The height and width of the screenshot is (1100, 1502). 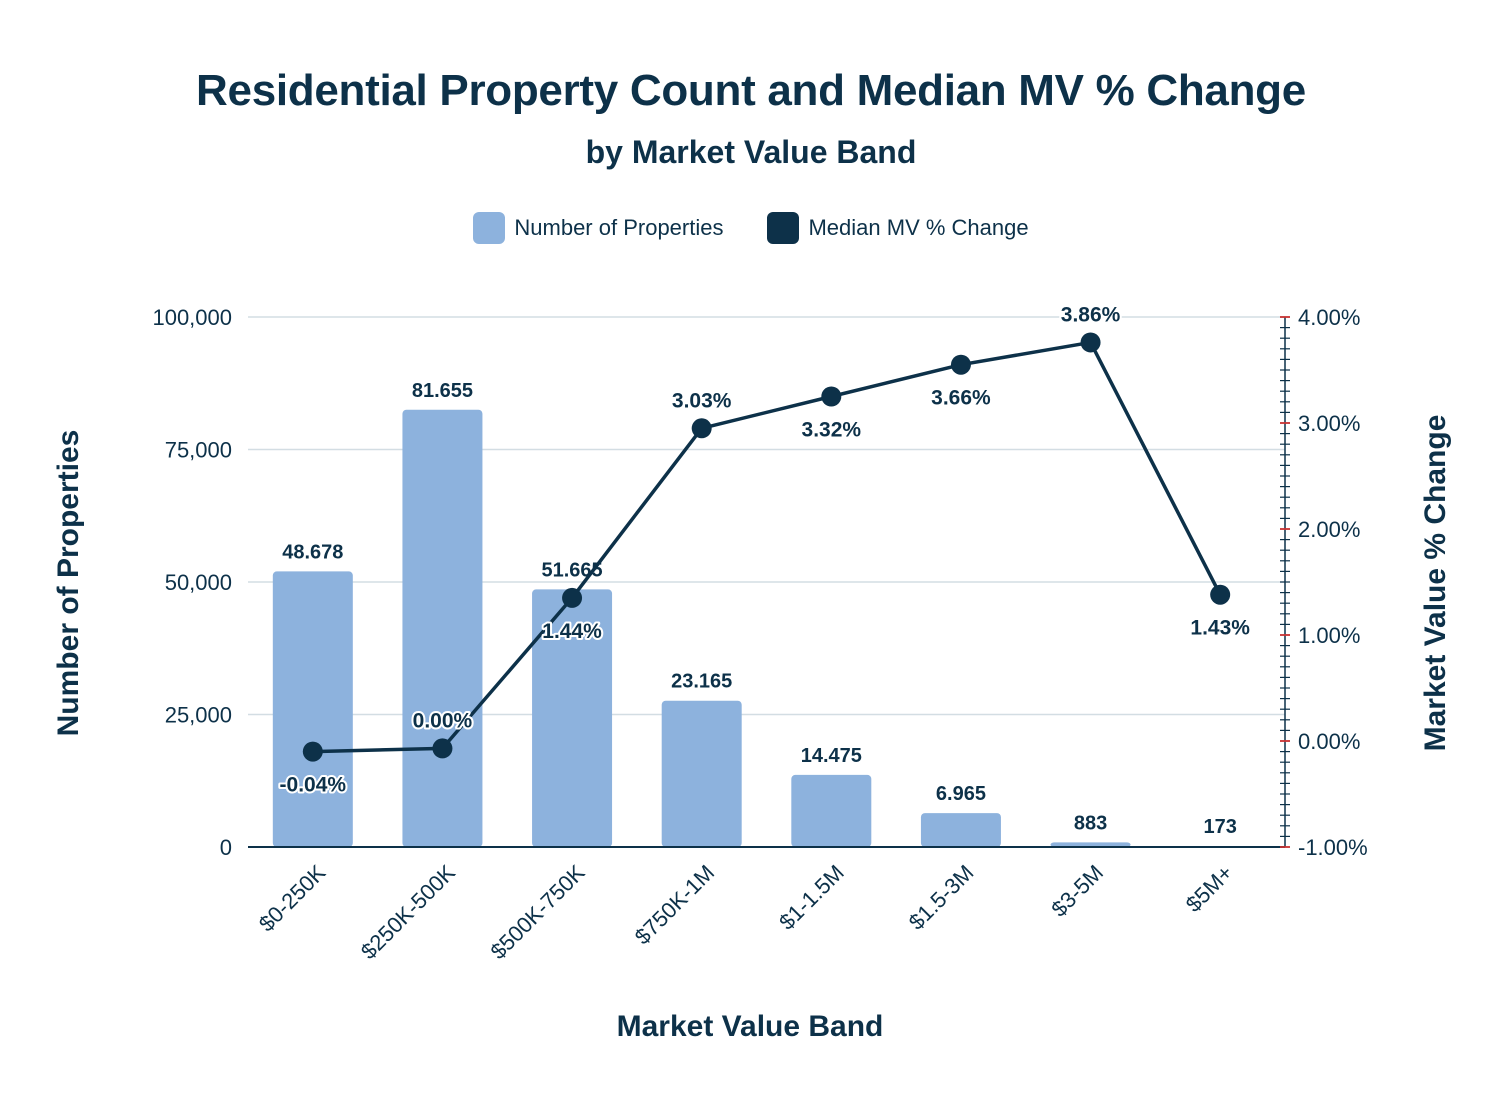 What do you see at coordinates (313, 785) in the screenshot?
I see `line-data-label: -0.04%` at bounding box center [313, 785].